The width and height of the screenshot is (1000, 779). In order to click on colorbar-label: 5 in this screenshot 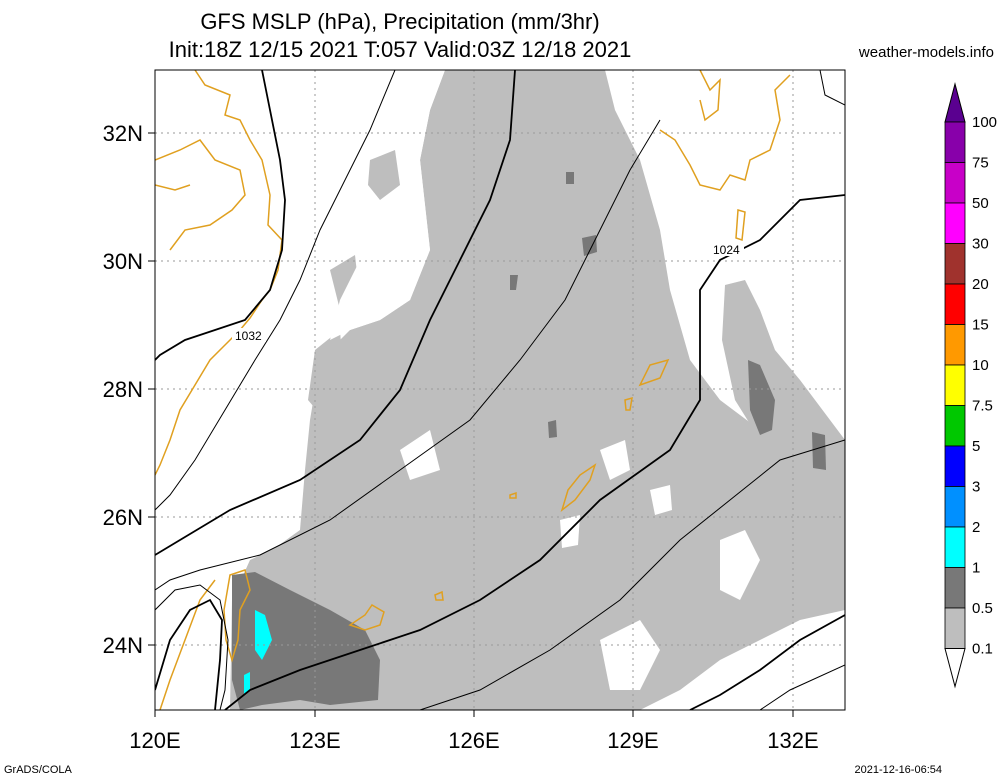, I will do `click(976, 446)`.